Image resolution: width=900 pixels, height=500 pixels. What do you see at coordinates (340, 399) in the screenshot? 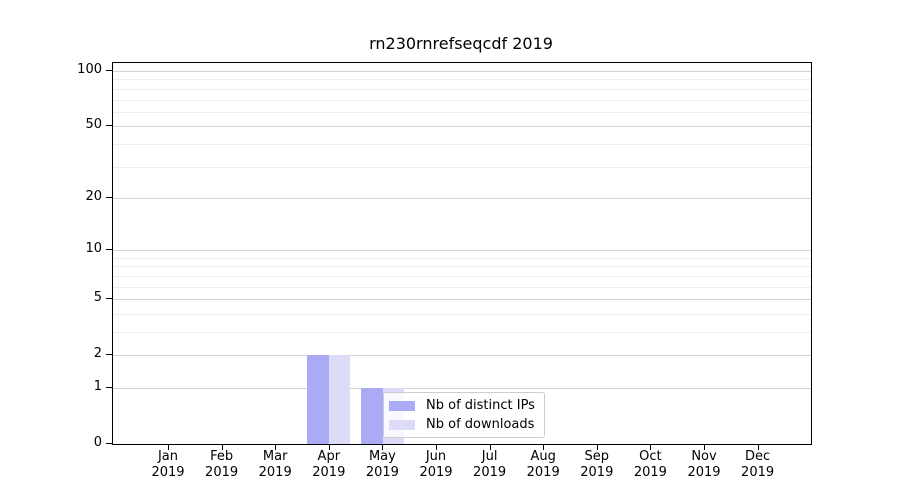
I see `bar-downloads` at bounding box center [340, 399].